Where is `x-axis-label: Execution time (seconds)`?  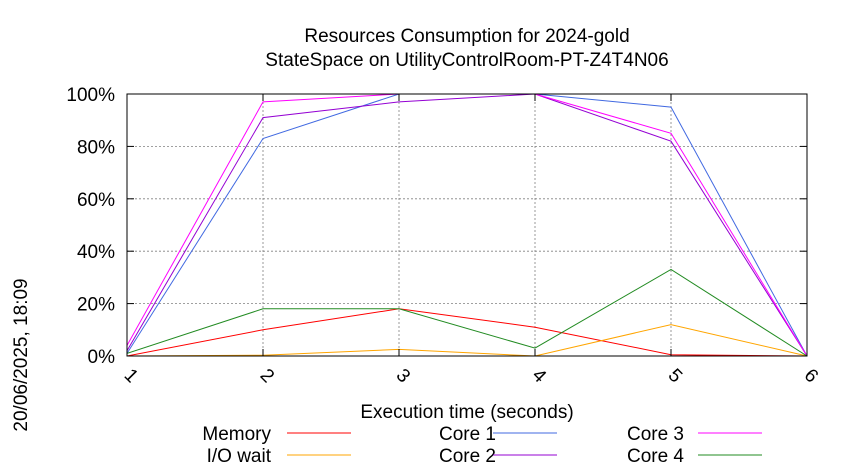
x-axis-label: Execution time (seconds) is located at coordinates (466, 412).